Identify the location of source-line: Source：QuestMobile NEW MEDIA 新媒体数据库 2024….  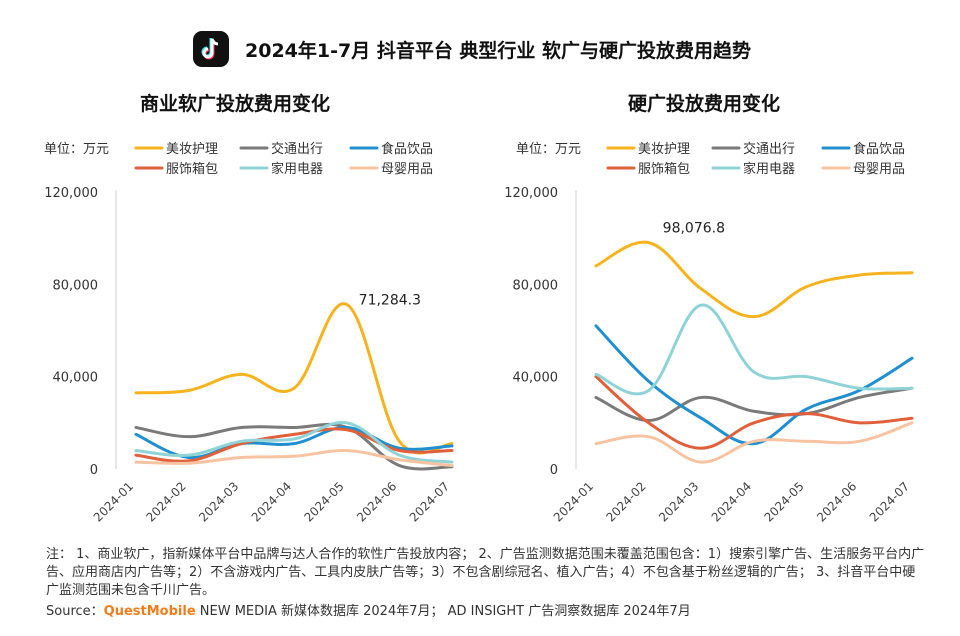
(368, 609).